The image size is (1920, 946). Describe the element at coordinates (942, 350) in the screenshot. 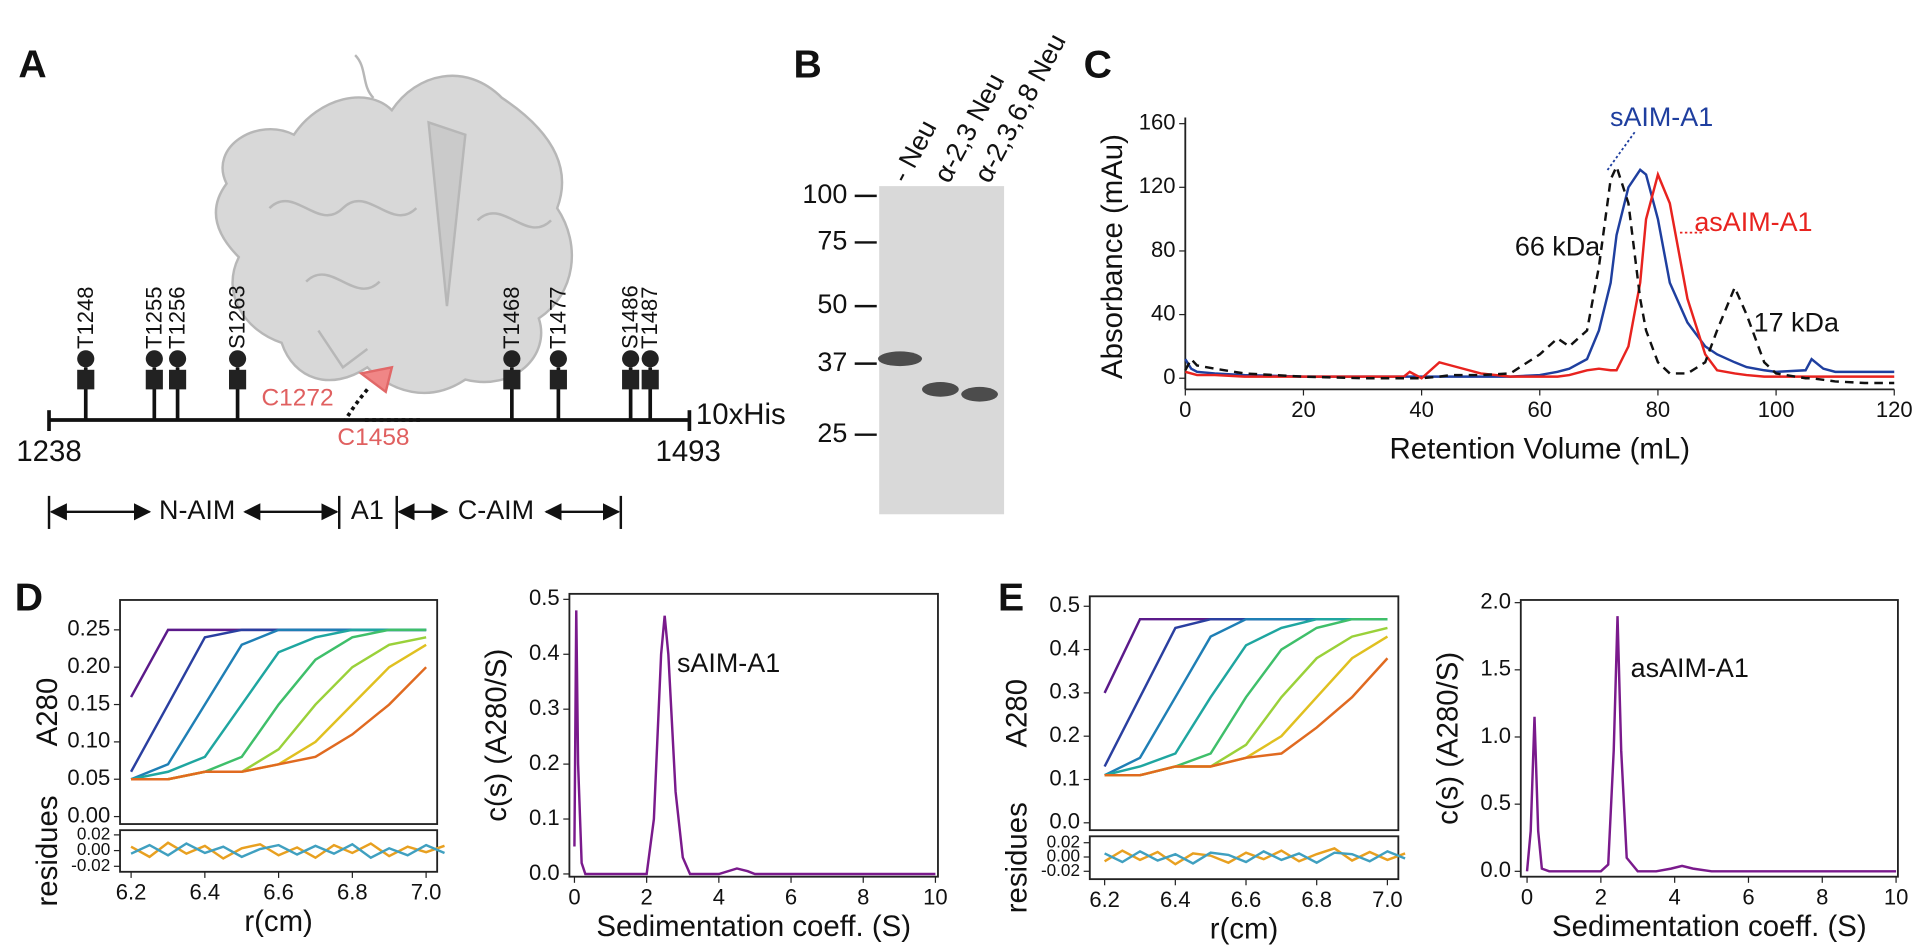

I see `gel` at that location.